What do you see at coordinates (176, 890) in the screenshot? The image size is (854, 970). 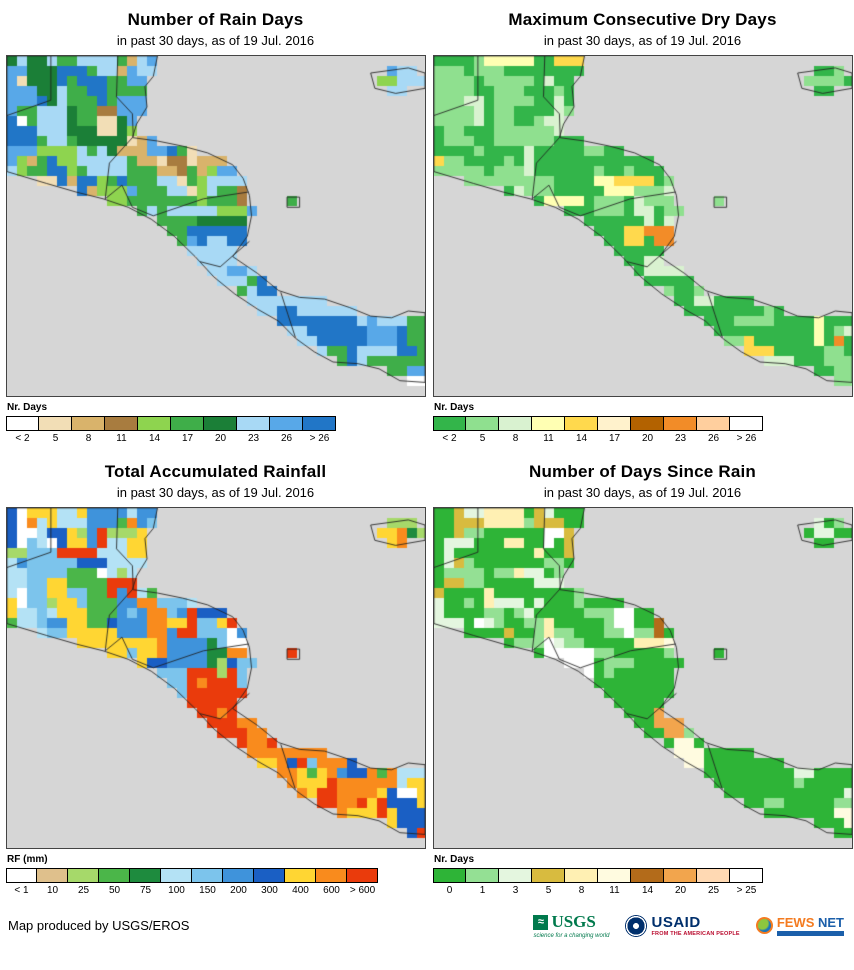 I see `legend-label: 100` at bounding box center [176, 890].